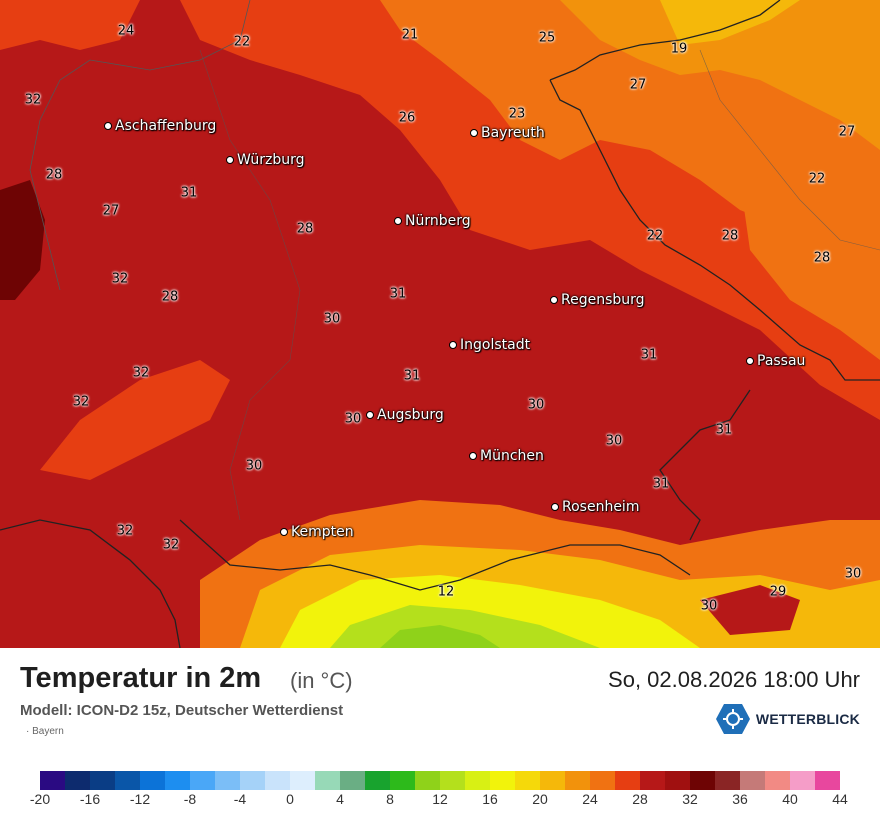 The image size is (880, 830). What do you see at coordinates (807, 719) in the screenshot?
I see `brand-name: WETTERBLICK` at bounding box center [807, 719].